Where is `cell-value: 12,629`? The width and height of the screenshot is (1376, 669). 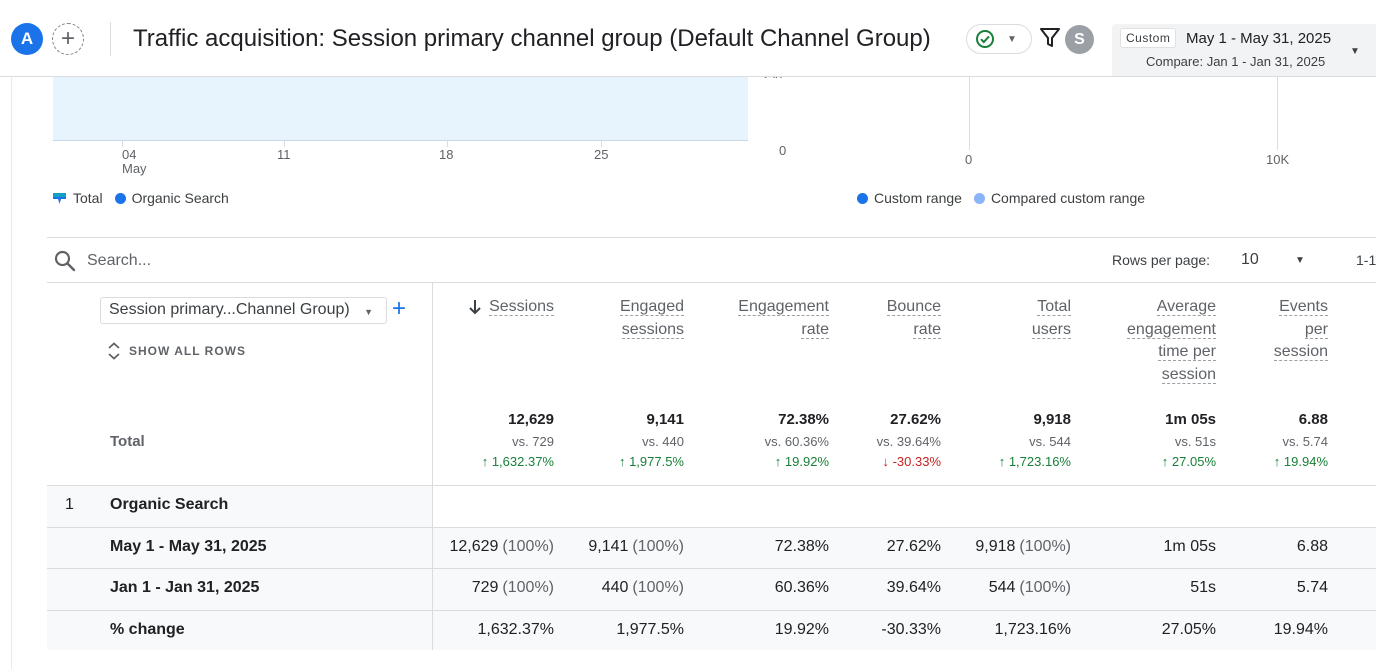 cell-value: 12,629 is located at coordinates (474, 546).